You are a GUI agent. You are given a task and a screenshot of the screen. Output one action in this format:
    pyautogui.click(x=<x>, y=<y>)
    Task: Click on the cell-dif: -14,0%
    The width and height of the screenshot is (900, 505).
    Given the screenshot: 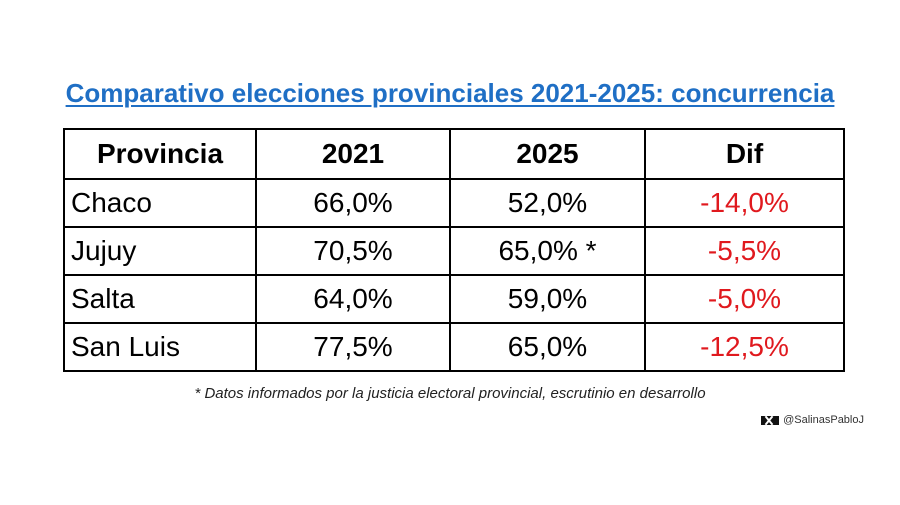 What is the action you would take?
    pyautogui.click(x=744, y=203)
    